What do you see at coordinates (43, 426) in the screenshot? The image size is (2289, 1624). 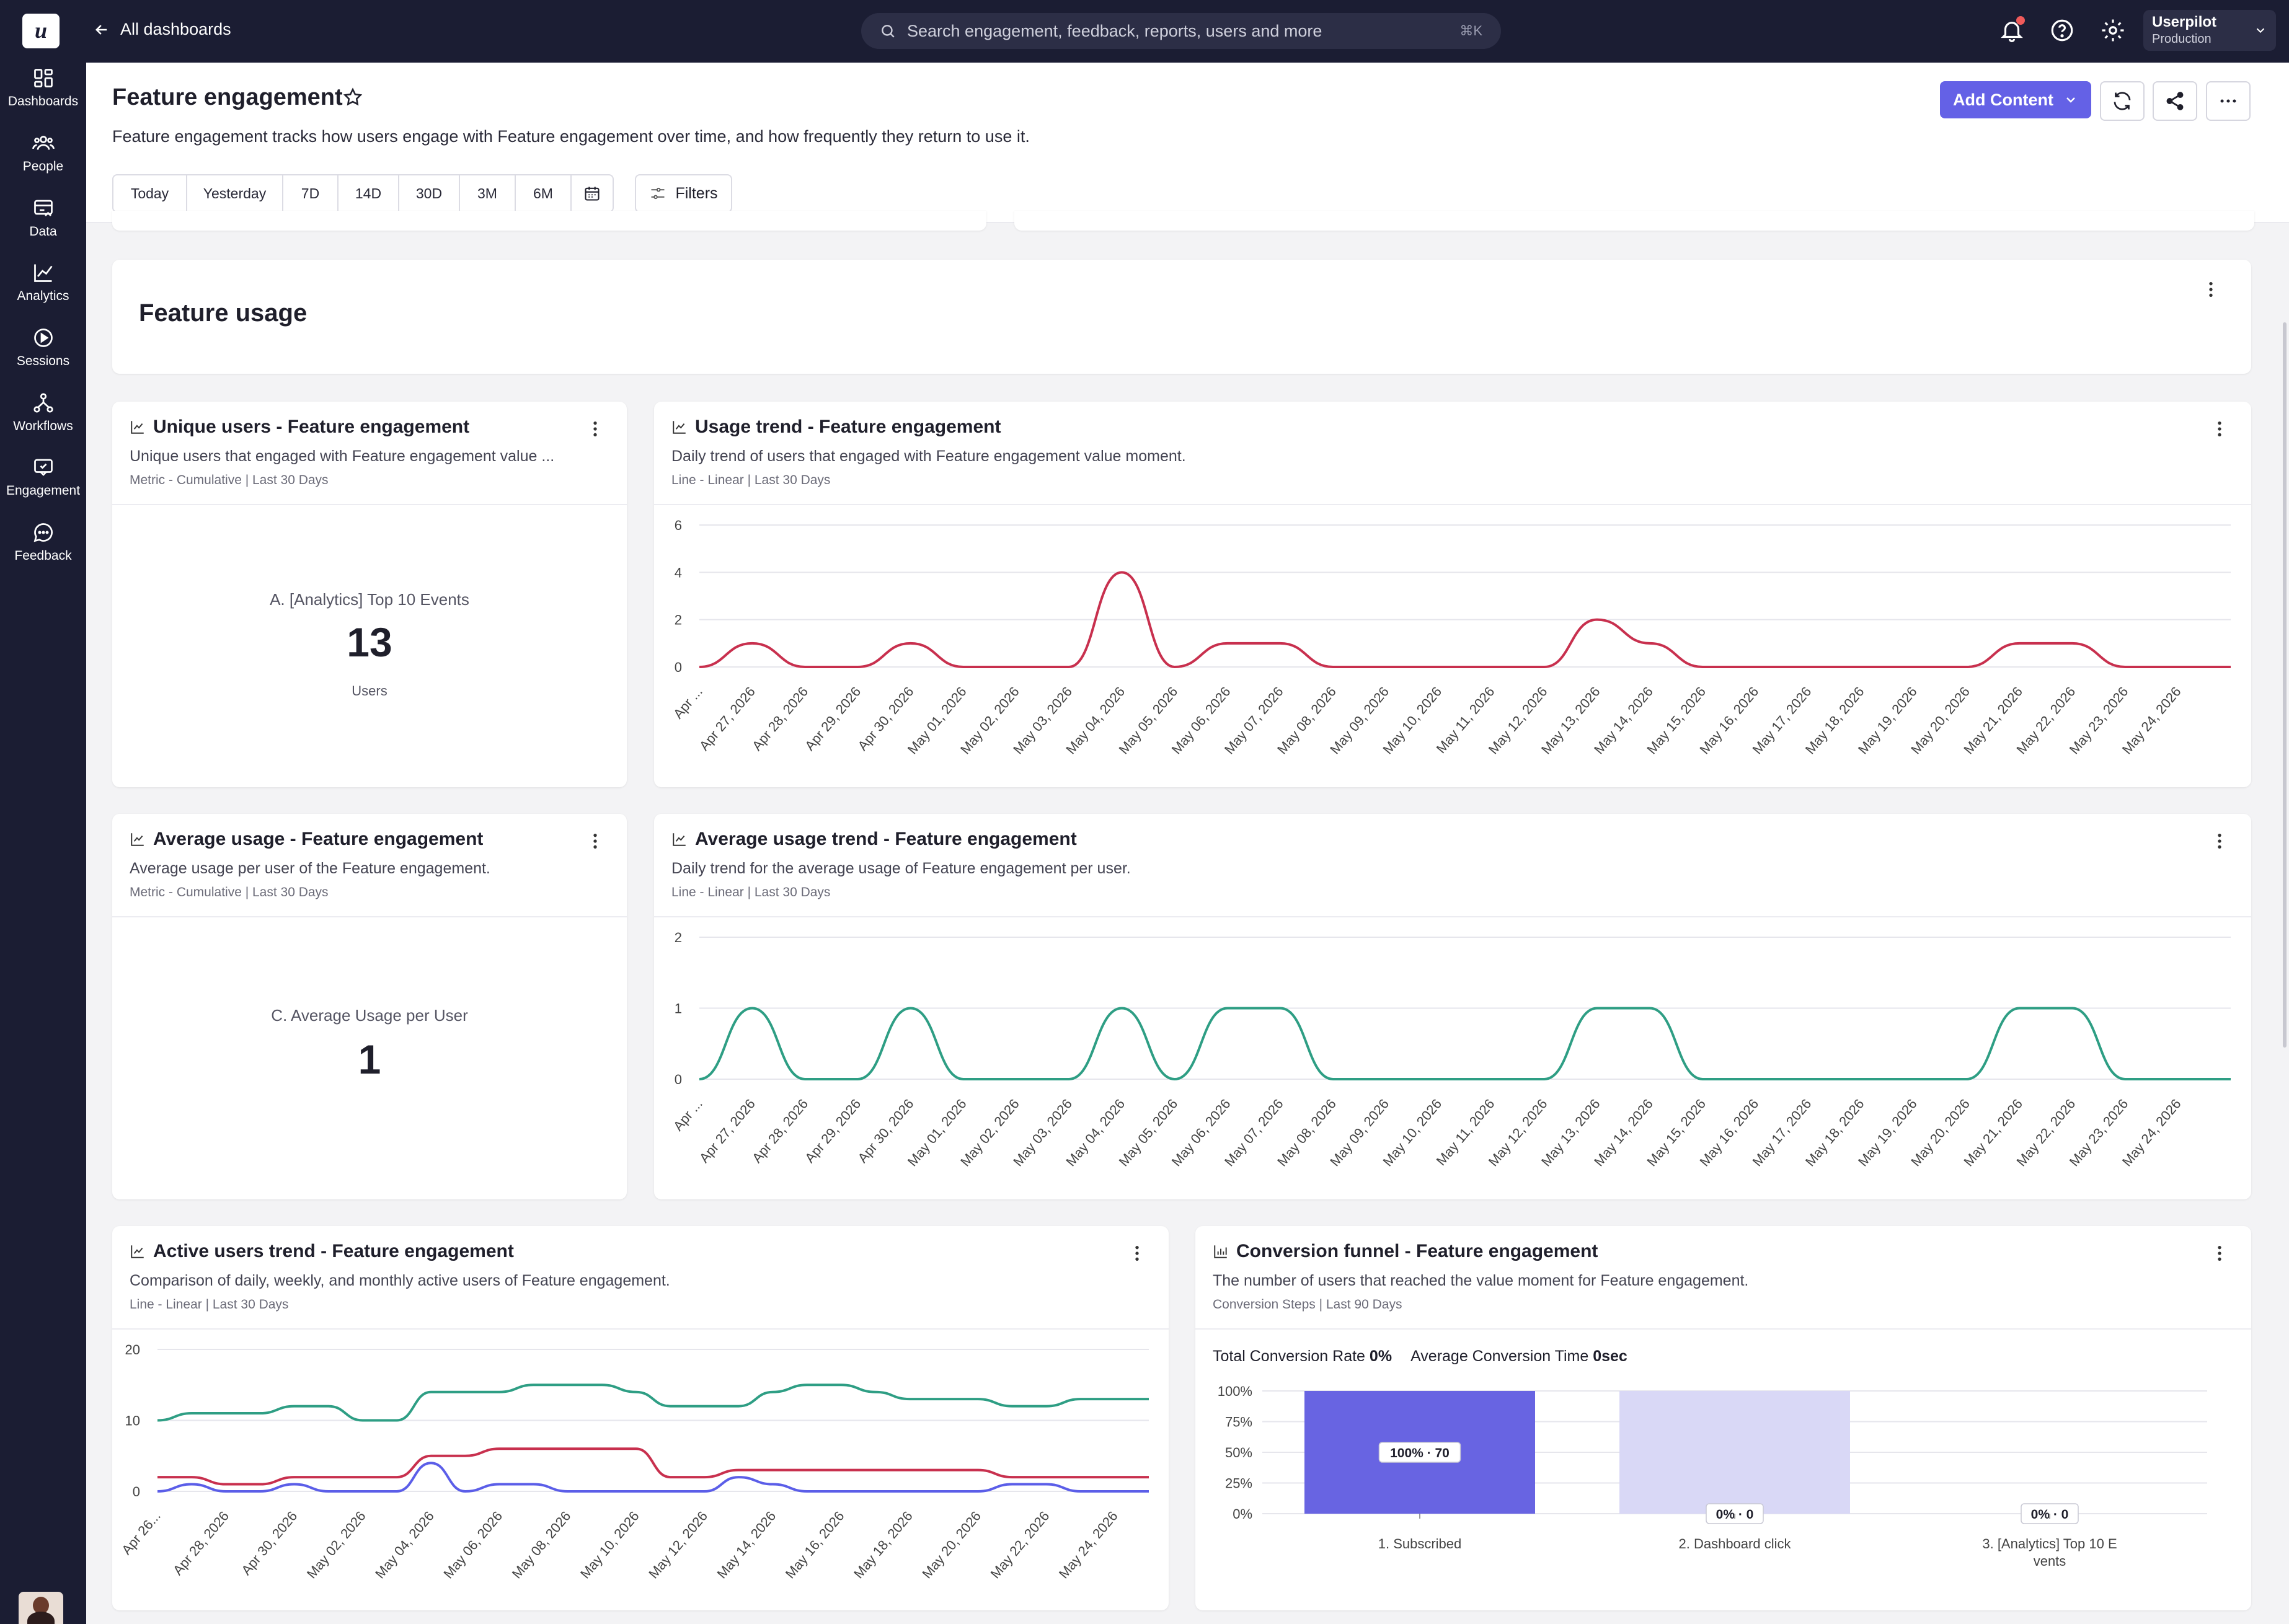 I see `nav-label: Workflows` at bounding box center [43, 426].